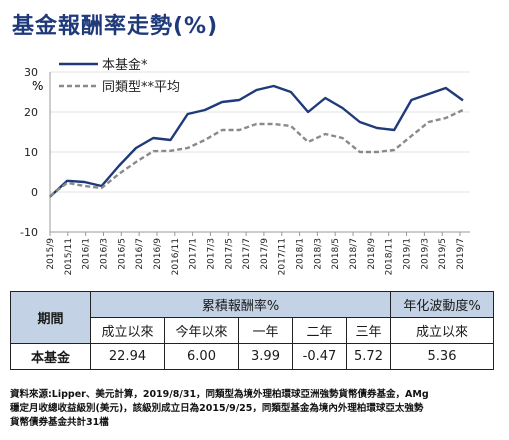  What do you see at coordinates (442, 304) in the screenshot?
I see `volatility-header: 年化波動度%` at bounding box center [442, 304].